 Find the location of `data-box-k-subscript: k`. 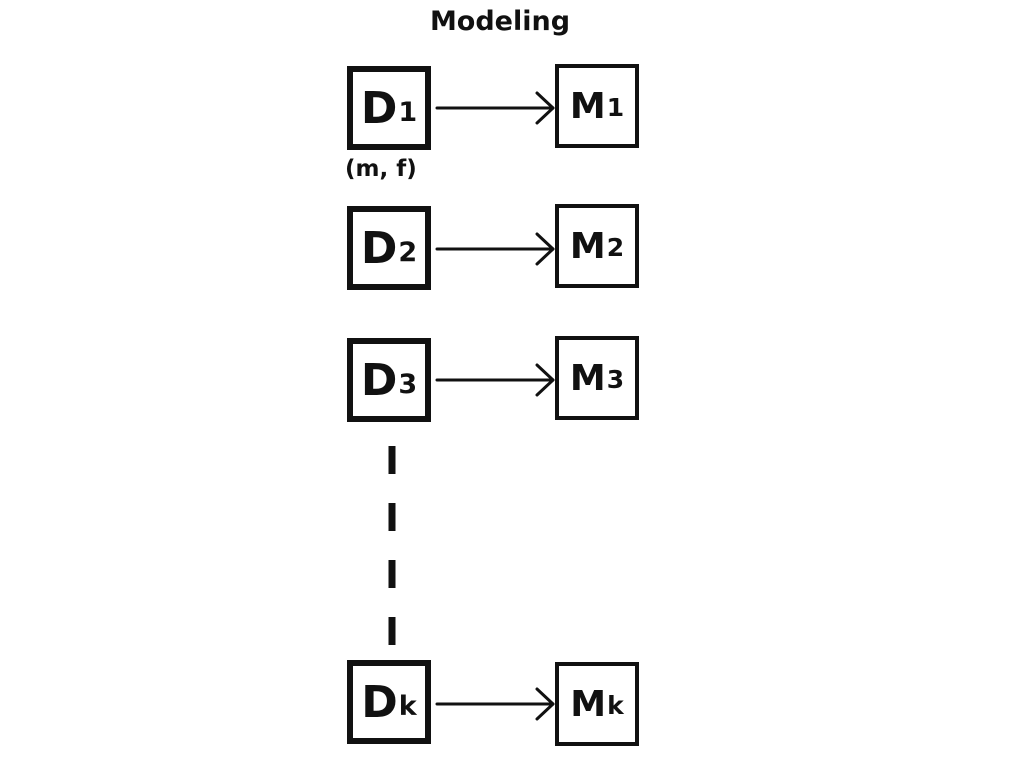

data-box-k-subscript: k is located at coordinates (407, 706).